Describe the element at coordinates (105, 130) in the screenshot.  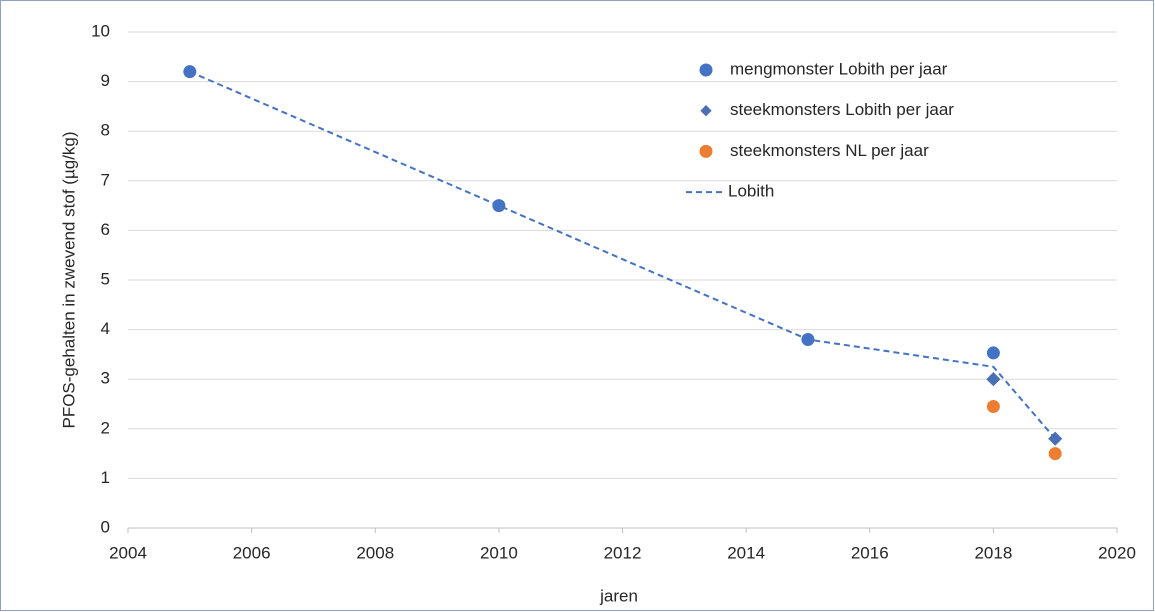
I see `y-tick-label: 8` at that location.